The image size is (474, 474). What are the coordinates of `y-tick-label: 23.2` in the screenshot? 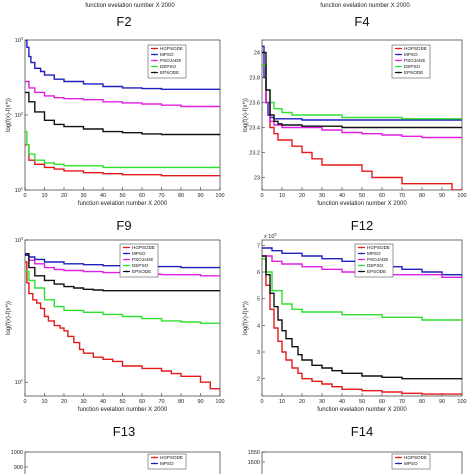 It's located at (254, 154).